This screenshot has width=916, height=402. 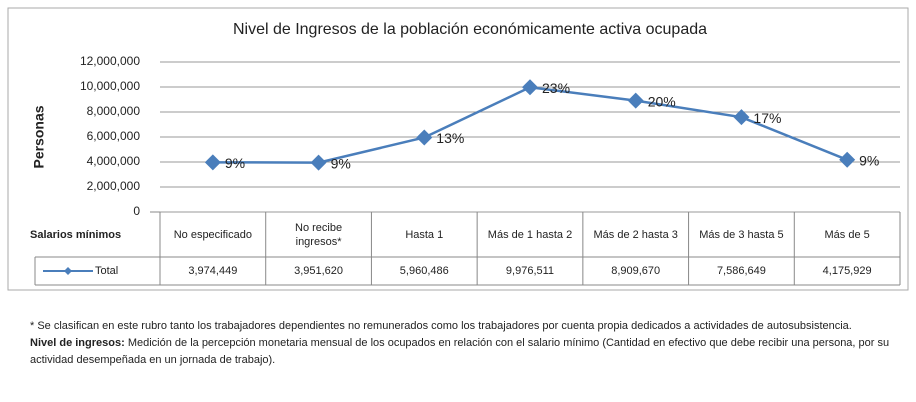 I want to click on y-tick-label: 12,000,000, so click(x=110, y=61).